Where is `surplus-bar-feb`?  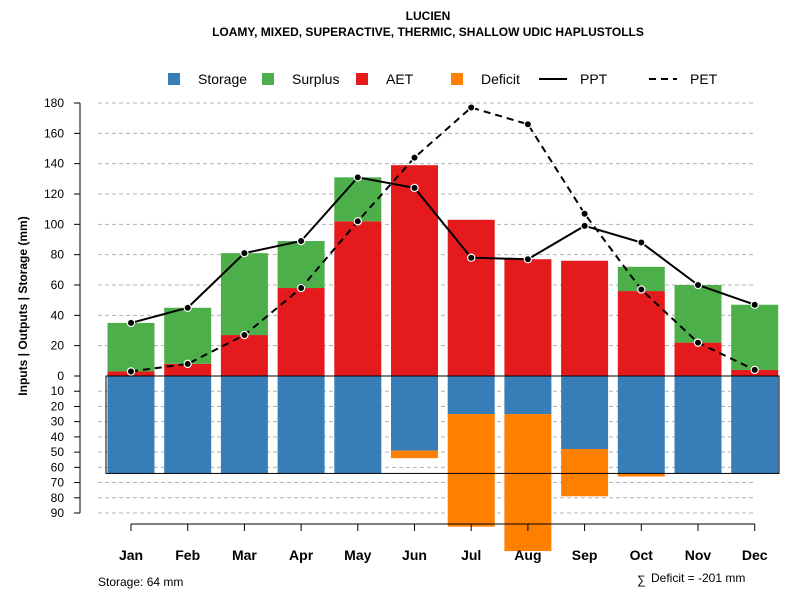 surplus-bar-feb is located at coordinates (188, 335).